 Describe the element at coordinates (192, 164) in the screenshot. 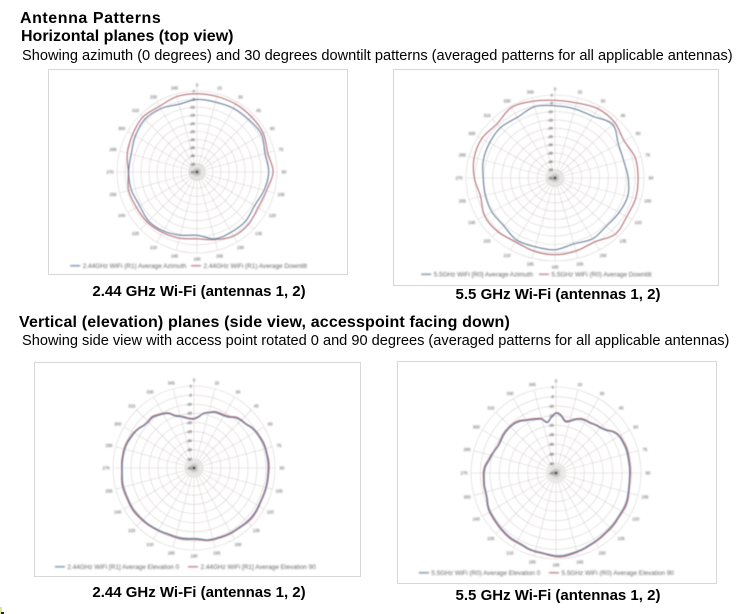

I see `svg-text: -45` at that location.